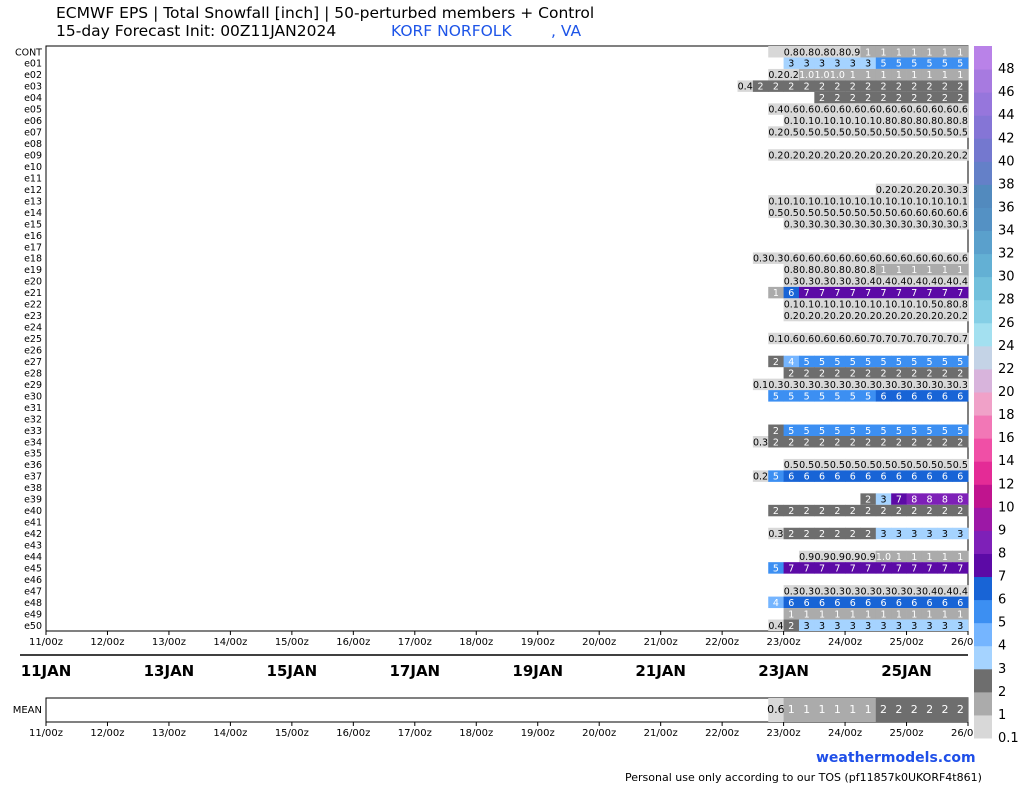 This screenshot has width=1024, height=788. Describe the element at coordinates (898, 282) in the screenshot. I see `cell-value-e20-7: 0.4` at that location.